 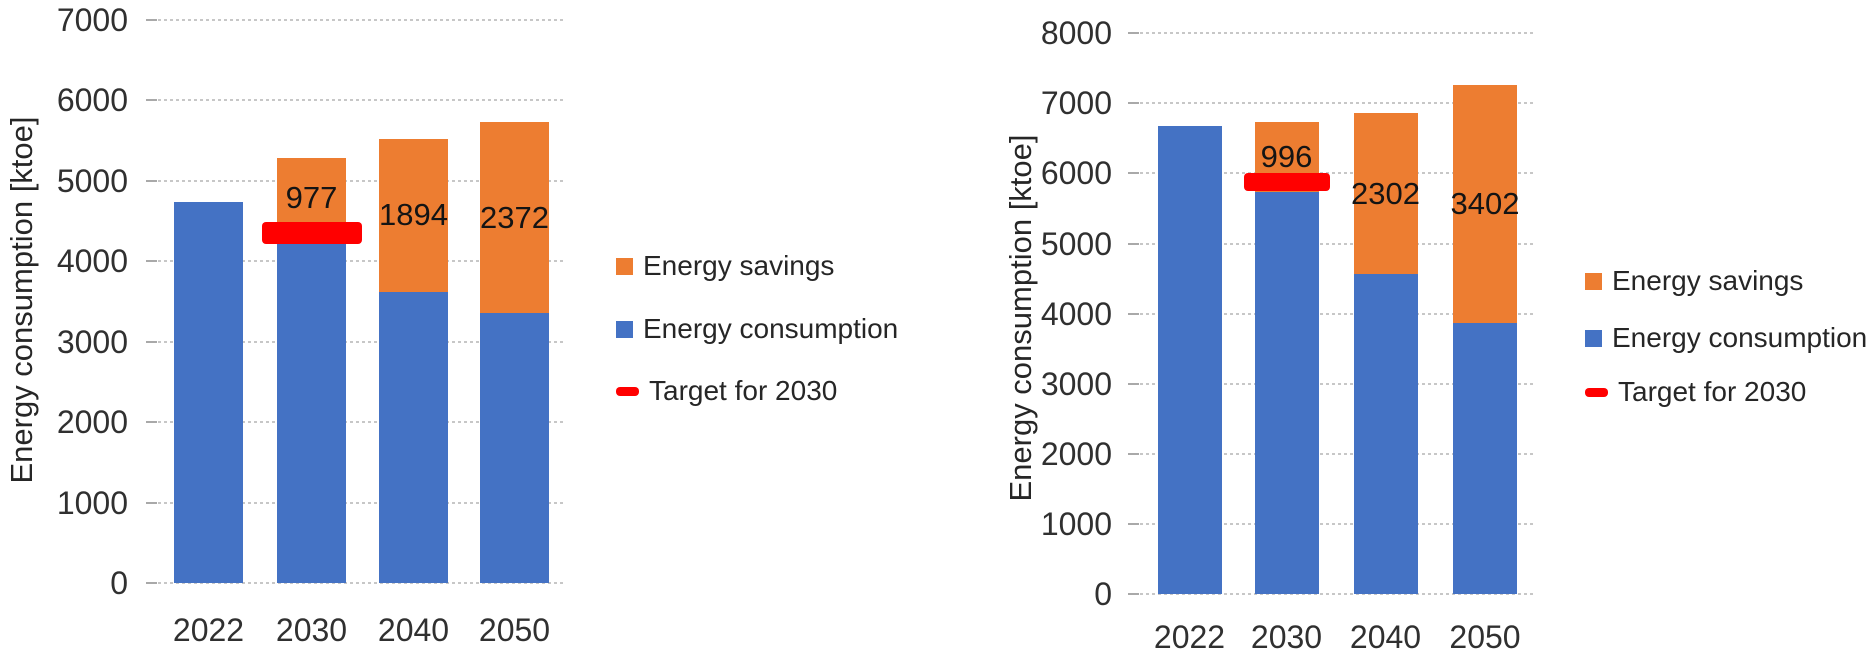 I want to click on y-tick-label-8000: 8000, so click(x=1076, y=33).